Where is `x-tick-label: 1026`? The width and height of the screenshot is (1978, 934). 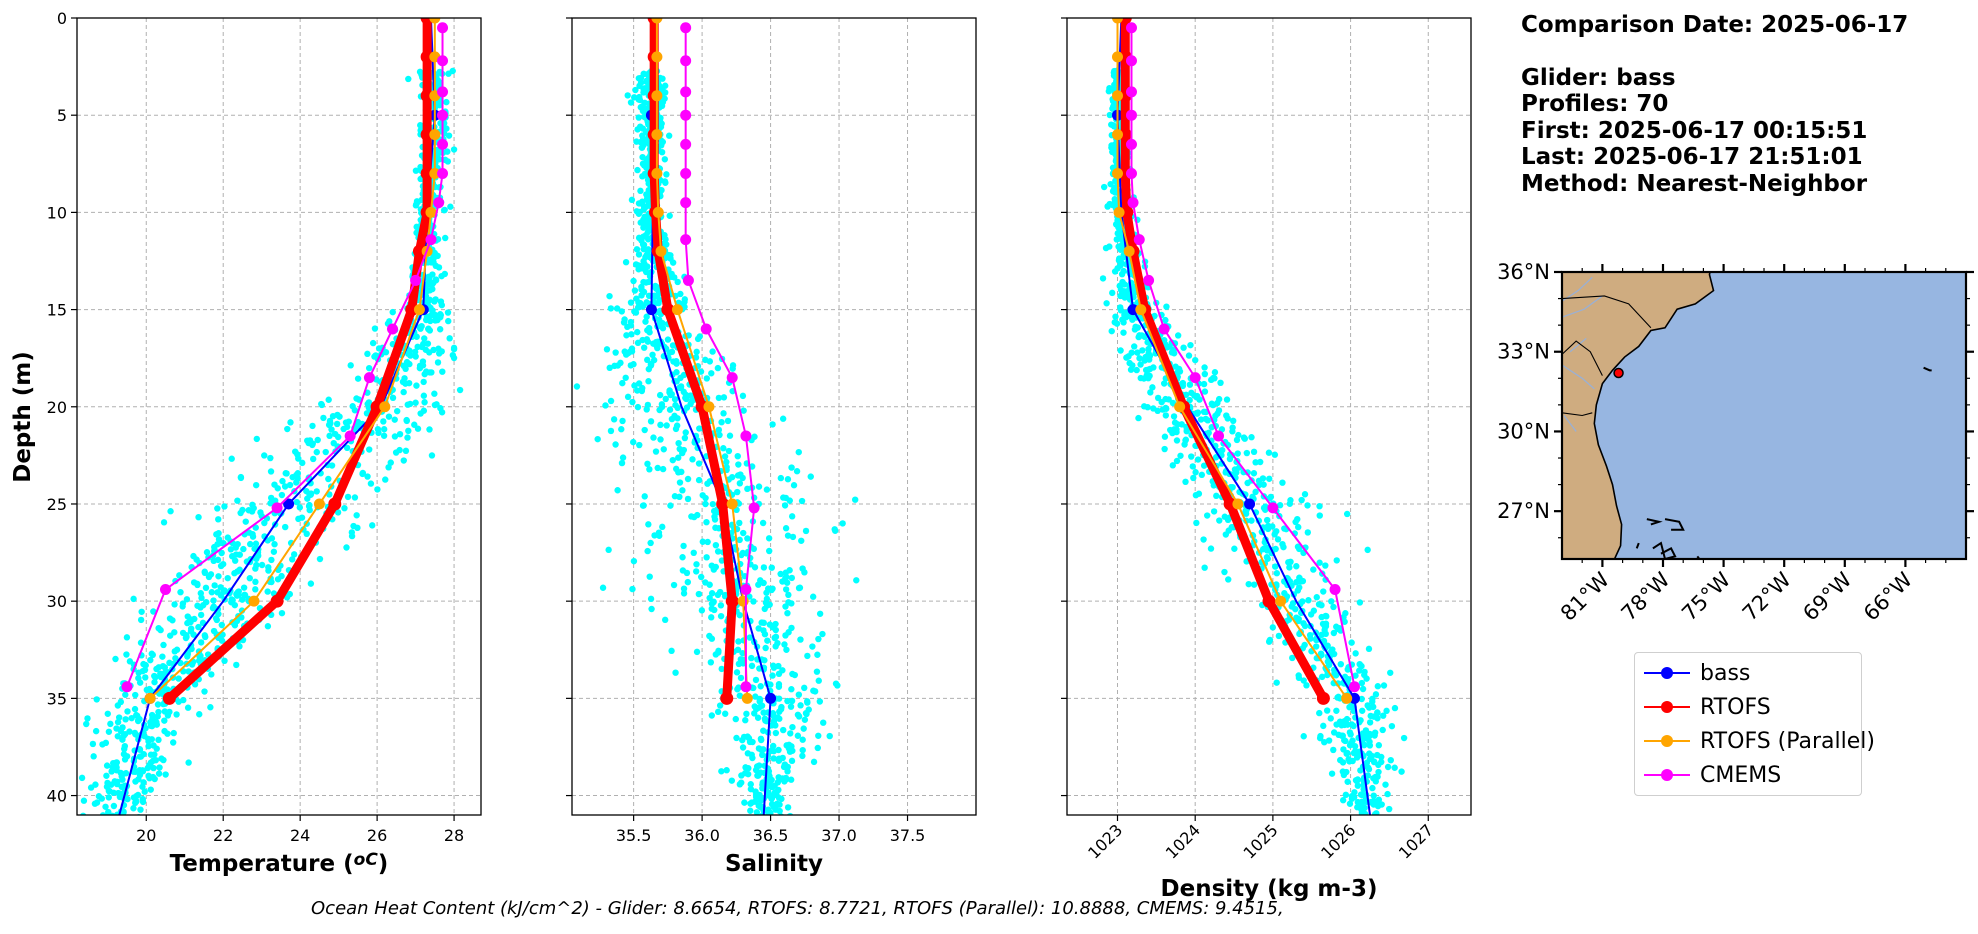 x-tick-label: 1026 is located at coordinates (1338, 841).